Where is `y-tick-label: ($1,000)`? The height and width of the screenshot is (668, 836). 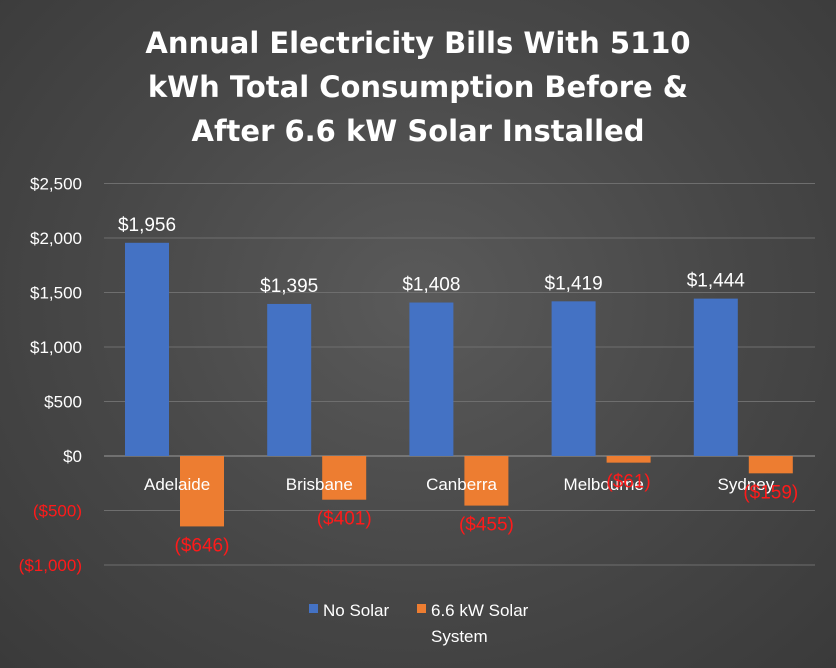 y-tick-label: ($1,000) is located at coordinates (50, 565).